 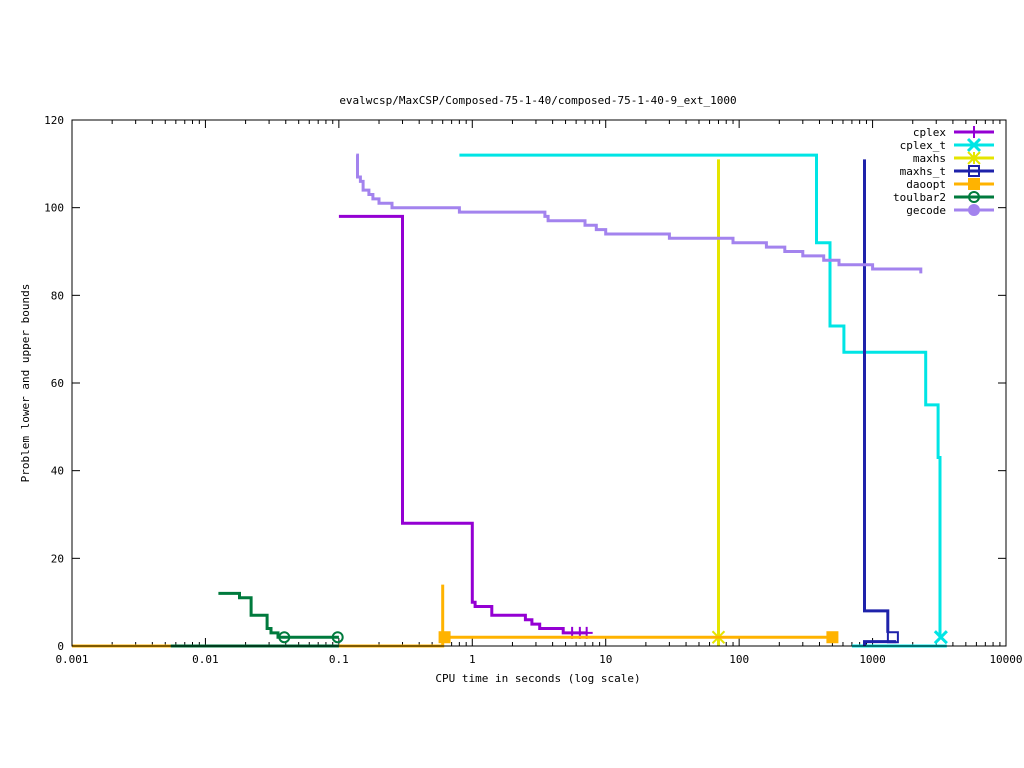 What do you see at coordinates (880, 643) in the screenshot?
I see `series-line-lower` at bounding box center [880, 643].